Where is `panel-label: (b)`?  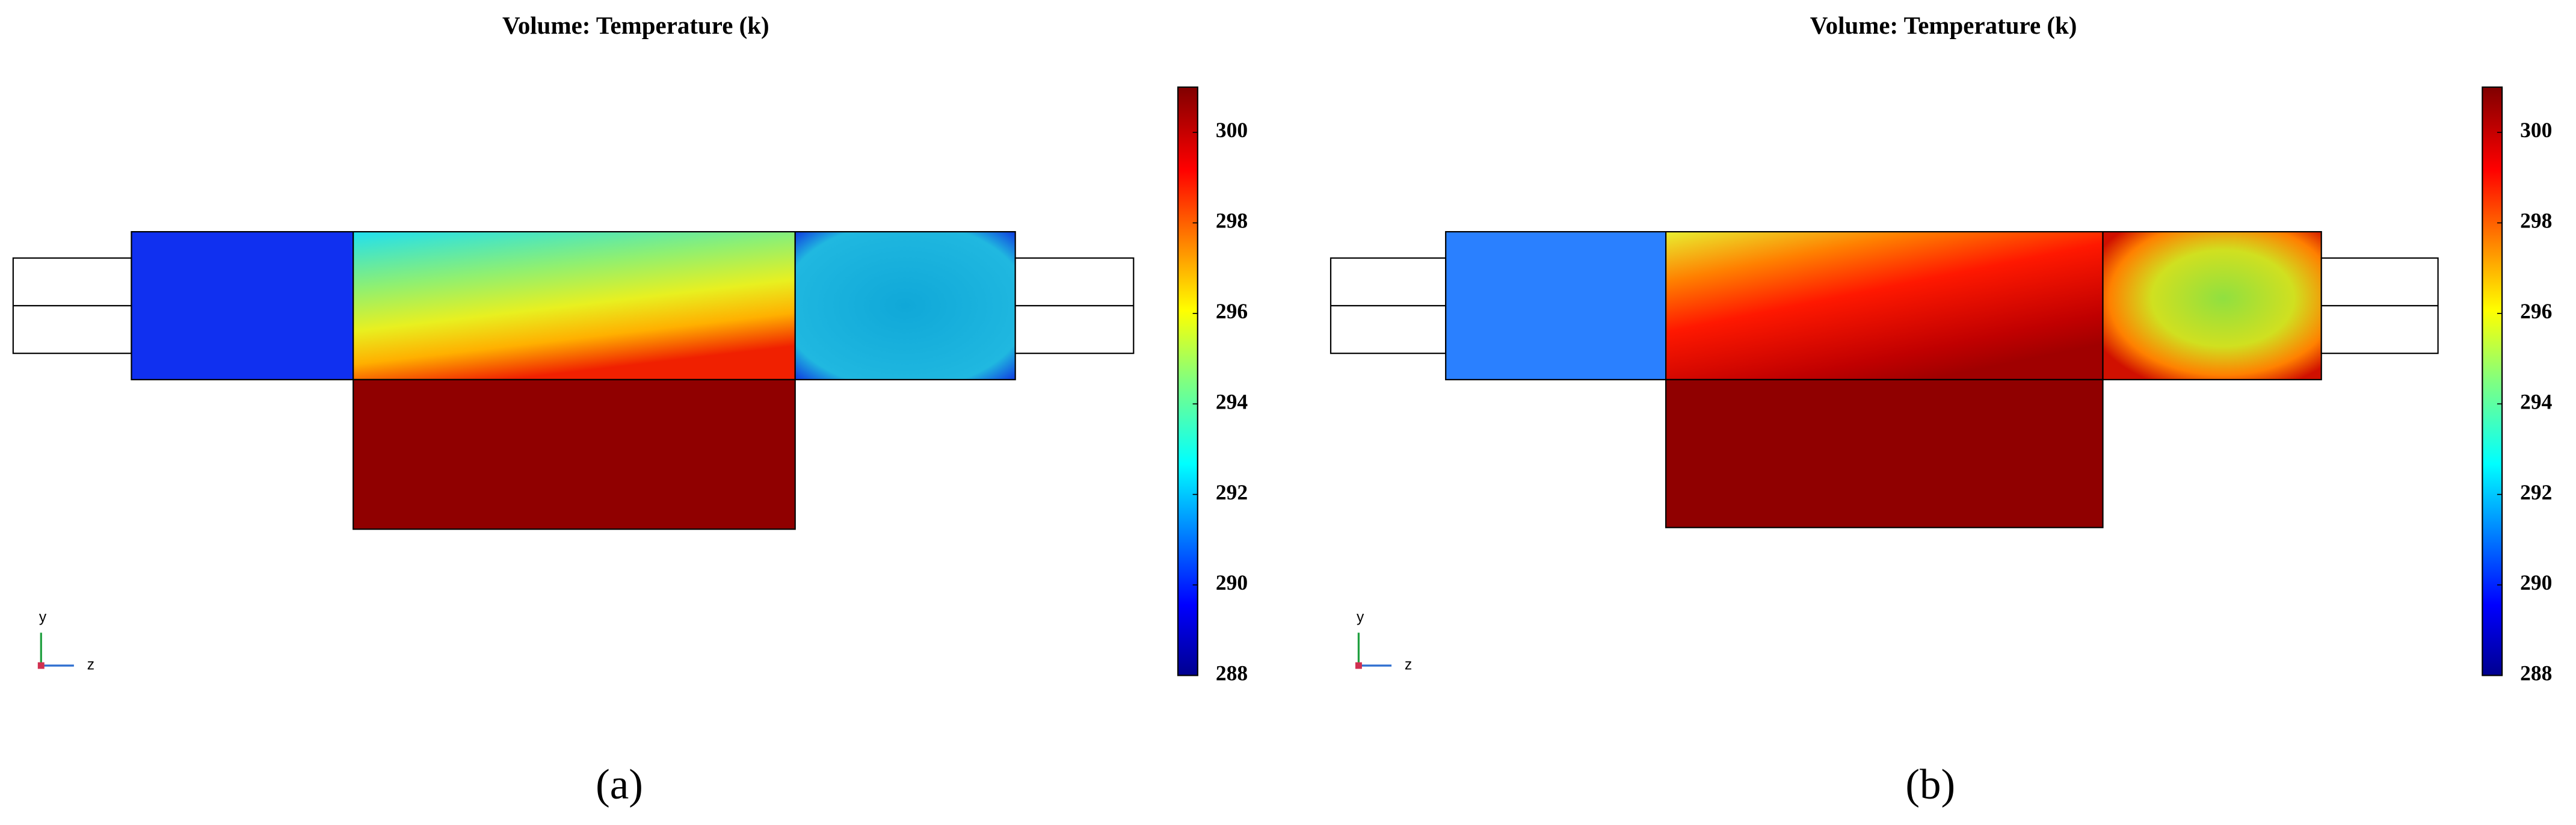 panel-label: (b) is located at coordinates (1930, 784).